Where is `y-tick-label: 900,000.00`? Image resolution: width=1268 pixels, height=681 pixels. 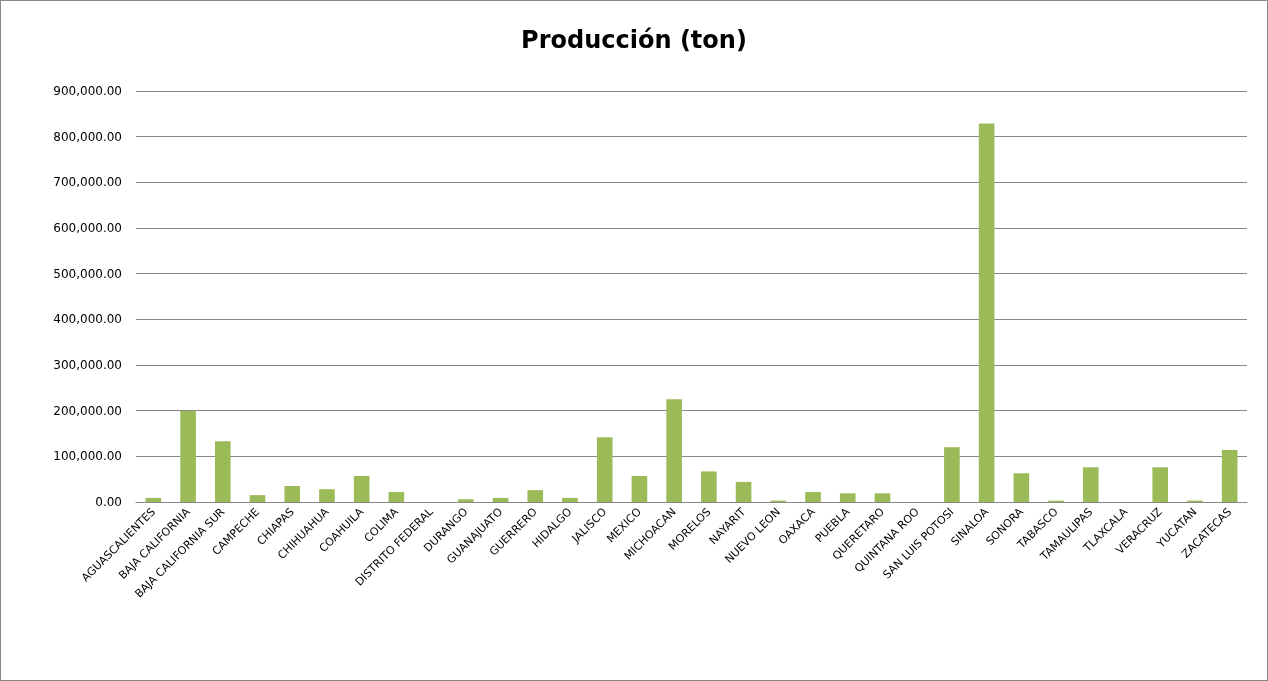
y-tick-label: 900,000.00 is located at coordinates (87, 91).